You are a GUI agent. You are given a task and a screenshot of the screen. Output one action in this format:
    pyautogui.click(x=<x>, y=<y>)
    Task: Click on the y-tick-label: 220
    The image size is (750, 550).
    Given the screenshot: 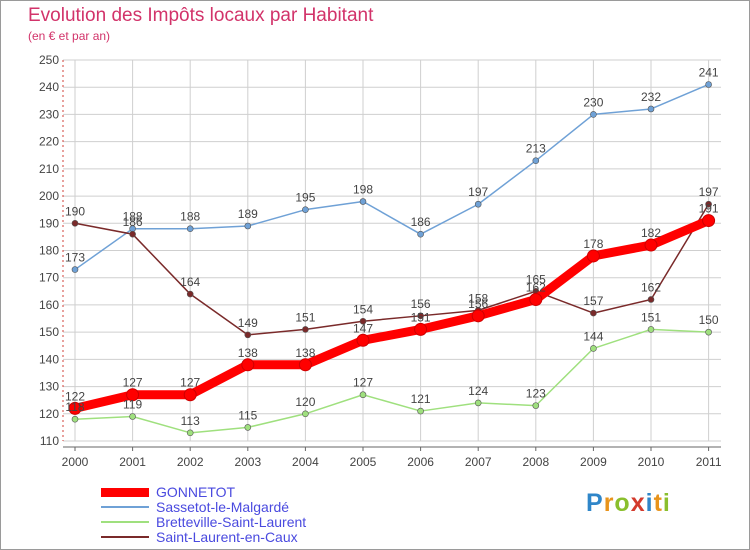 What is the action you would take?
    pyautogui.click(x=49, y=142)
    